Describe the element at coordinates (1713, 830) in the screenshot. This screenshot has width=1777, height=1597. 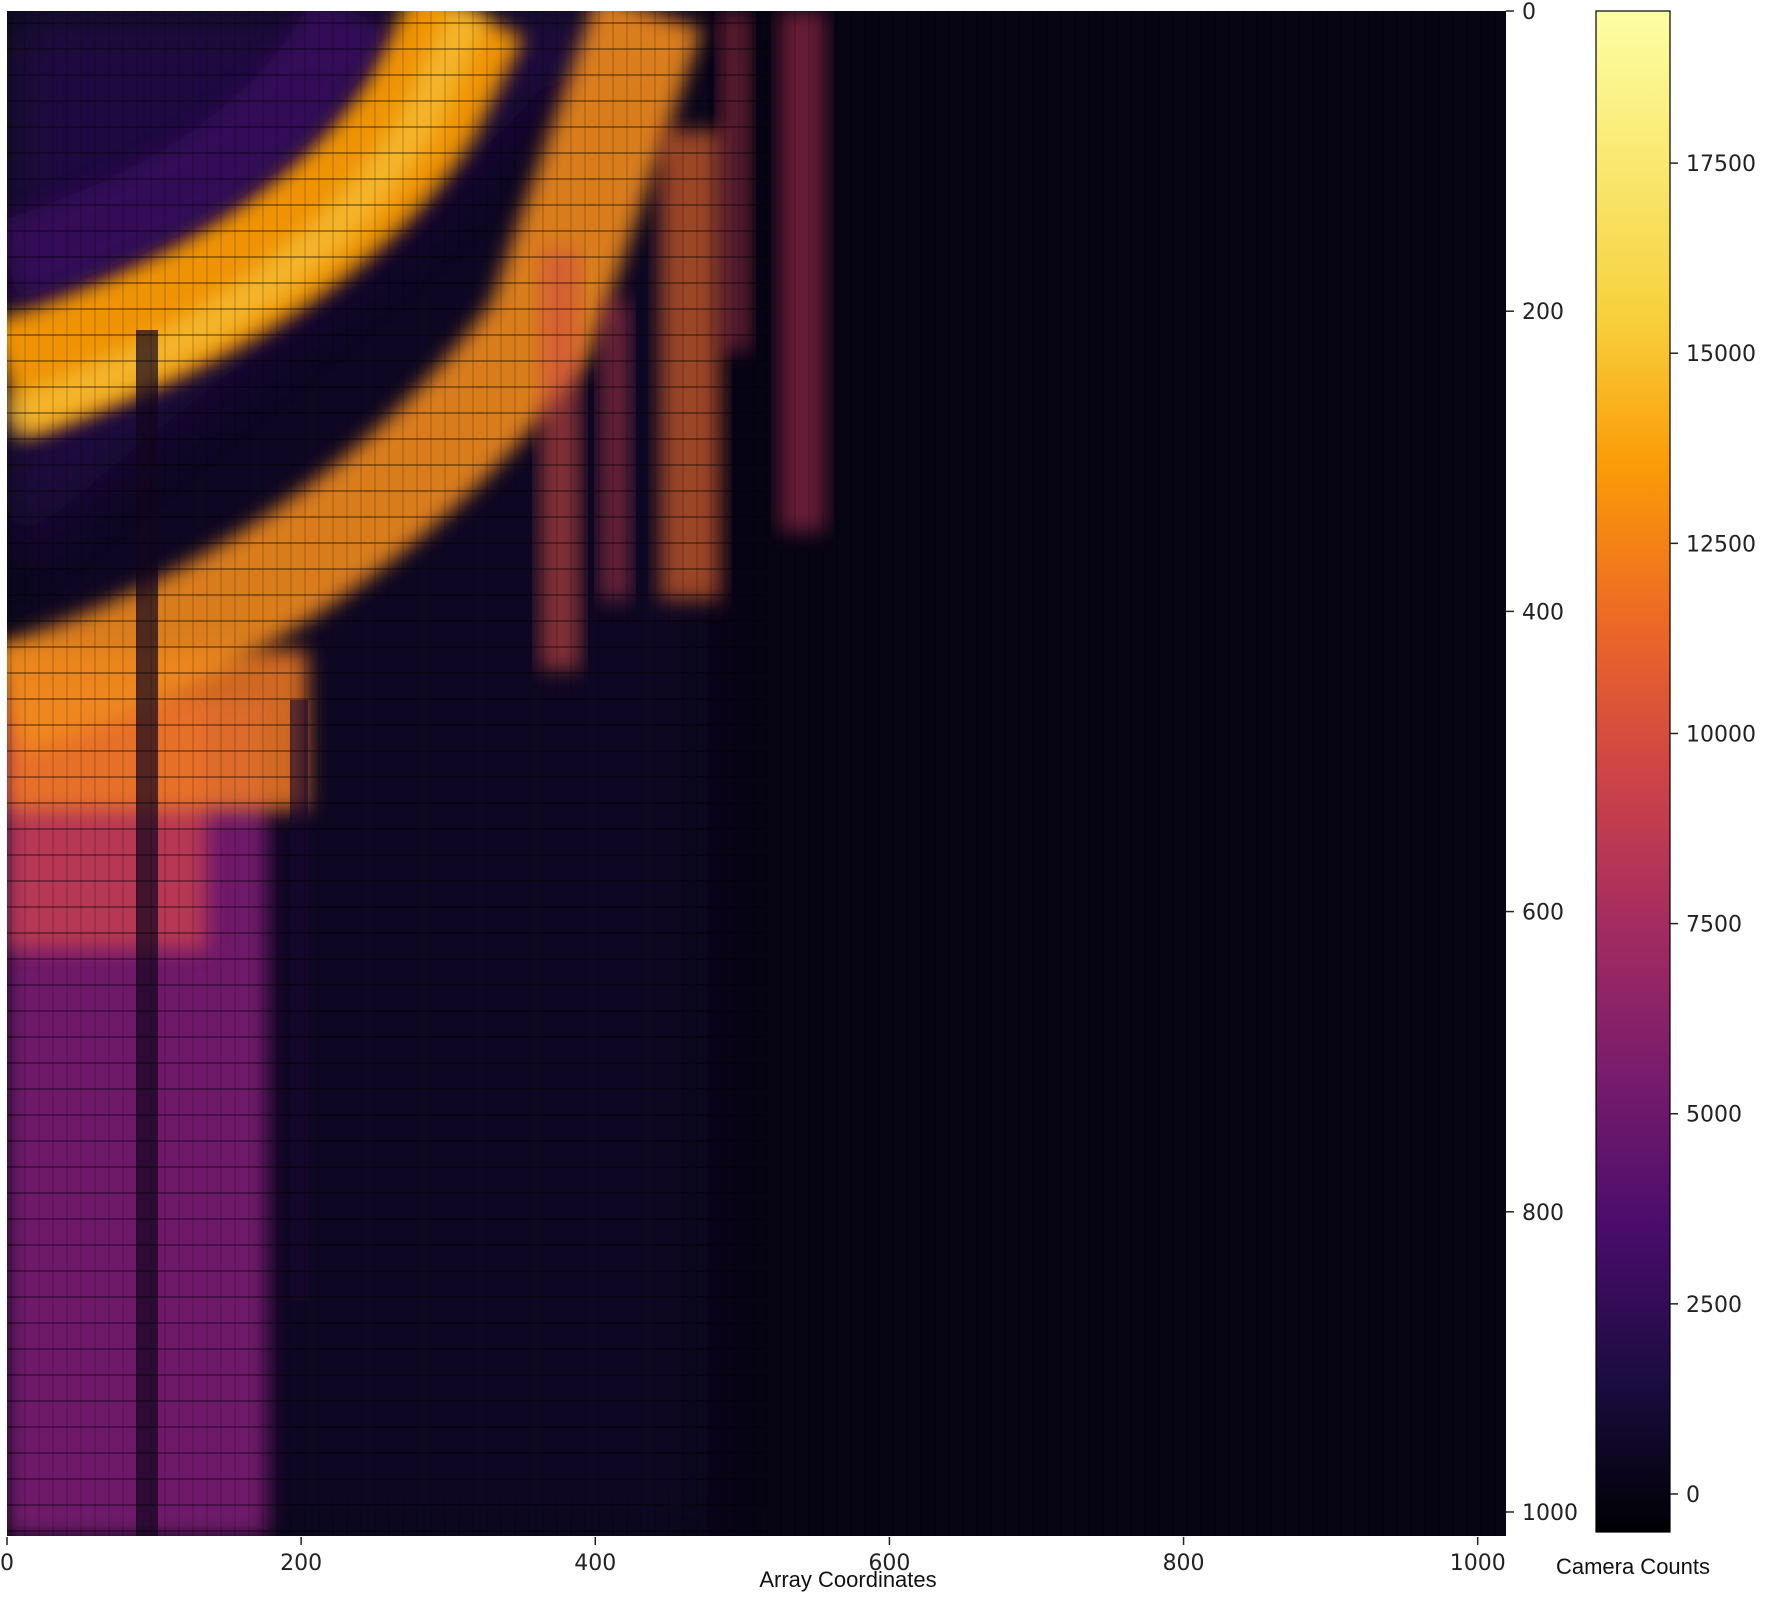
I see `colorbar-ticks: 0 2500 5000 7500 10000 12500 15000 17500` at that location.